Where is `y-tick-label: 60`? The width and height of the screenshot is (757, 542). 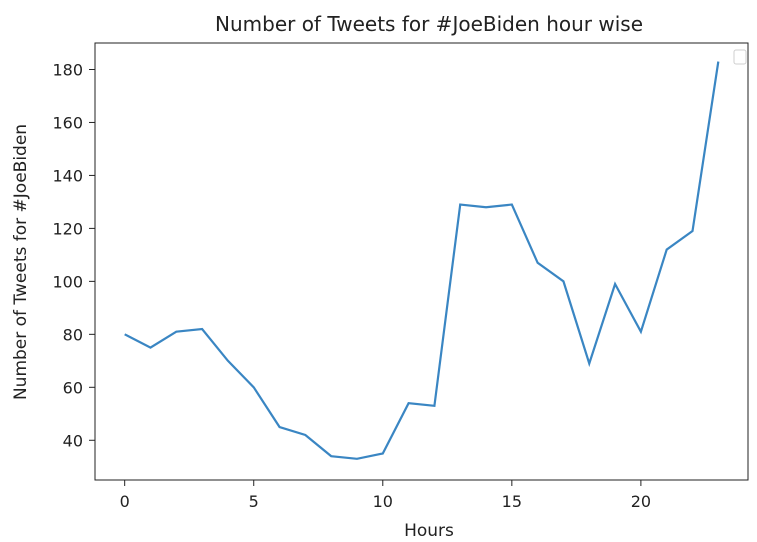
y-tick-label: 60 is located at coordinates (73, 387).